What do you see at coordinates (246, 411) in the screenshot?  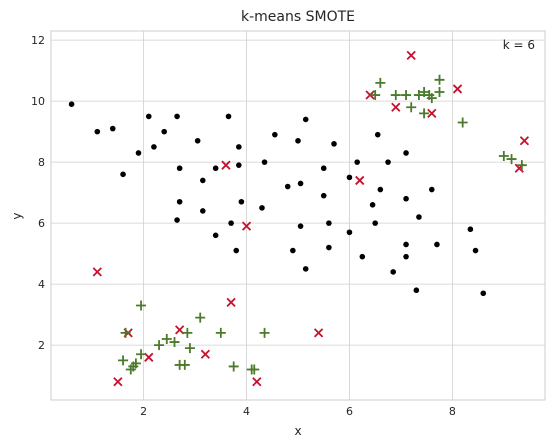 I see `x-tick-label: 4` at bounding box center [246, 411].